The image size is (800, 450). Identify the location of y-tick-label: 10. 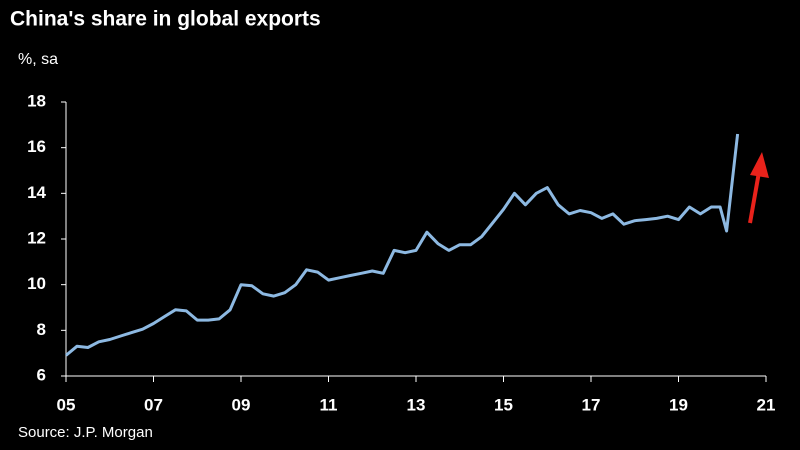
(36, 283).